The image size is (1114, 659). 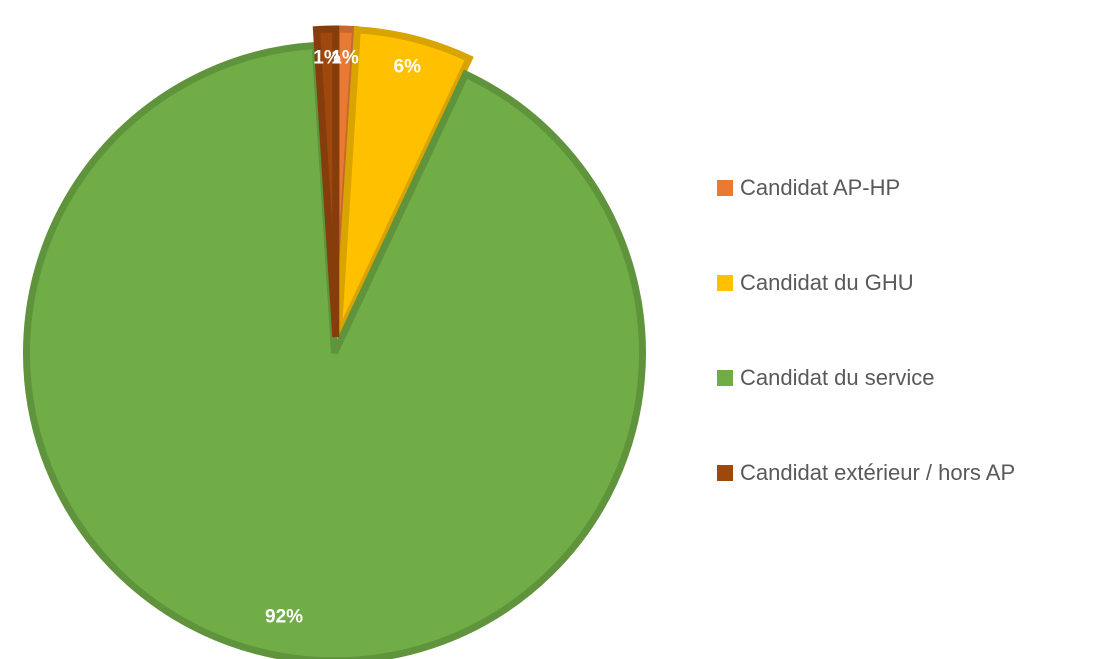 I want to click on data-label: 6%, so click(x=408, y=67).